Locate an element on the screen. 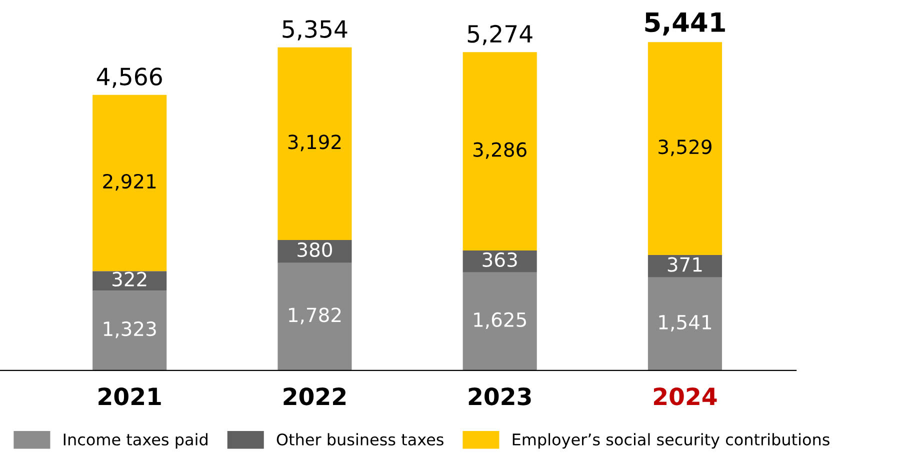 This screenshot has width=915, height=463. data-label: 3,529 is located at coordinates (685, 147).